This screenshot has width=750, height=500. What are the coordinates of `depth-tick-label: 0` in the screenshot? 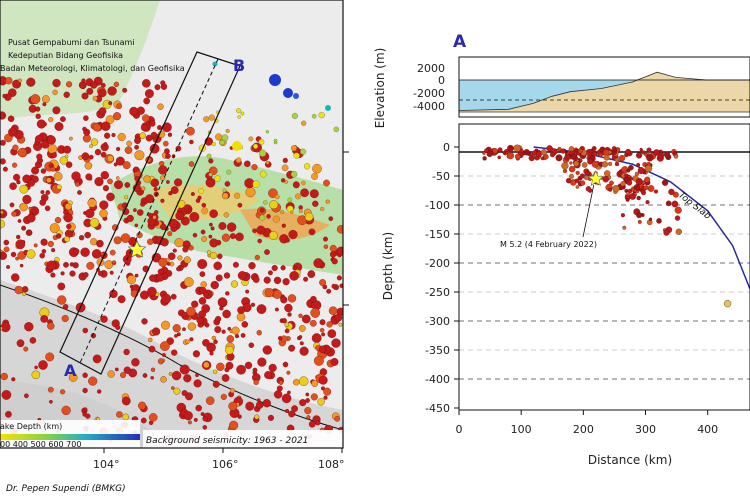 It's located at (446, 147).